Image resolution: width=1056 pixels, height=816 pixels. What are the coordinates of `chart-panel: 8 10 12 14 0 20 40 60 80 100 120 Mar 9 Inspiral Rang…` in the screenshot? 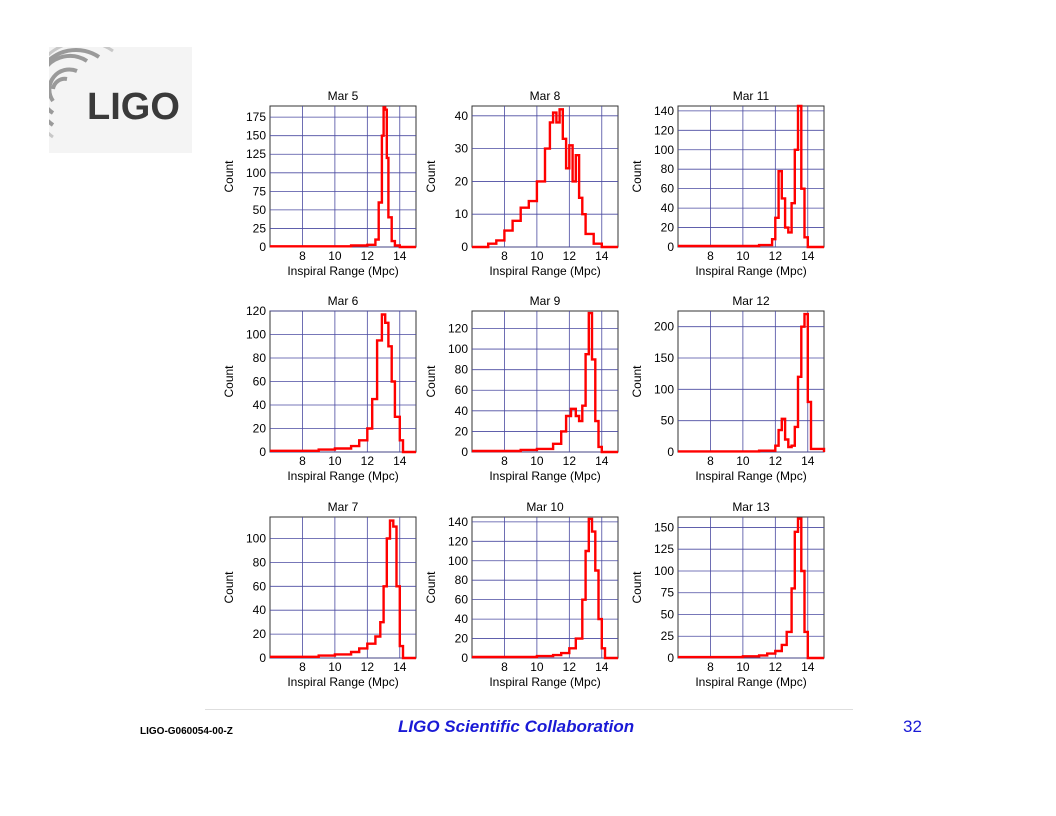 It's located at (521, 388).